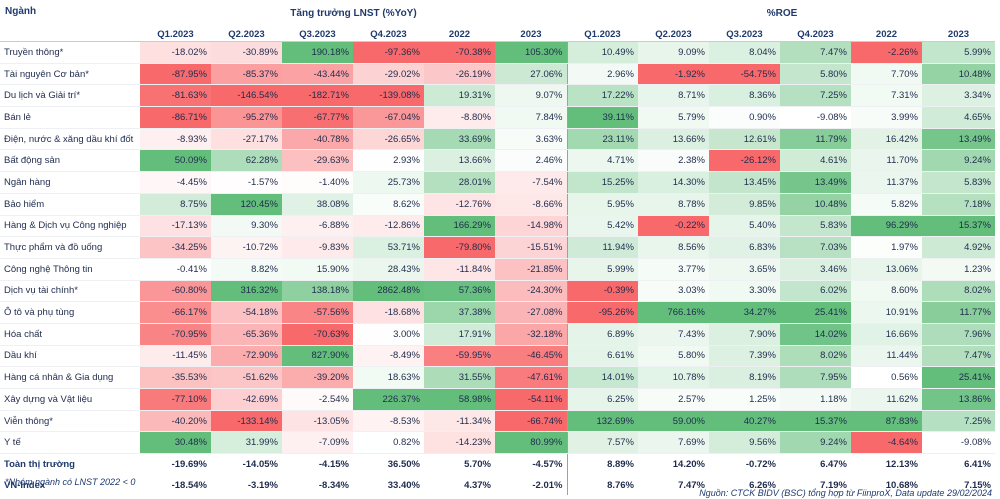 The height and width of the screenshot is (499, 1000). What do you see at coordinates (175, 204) in the screenshot?
I see `lnst-growth-cell: 8.75%` at bounding box center [175, 204].